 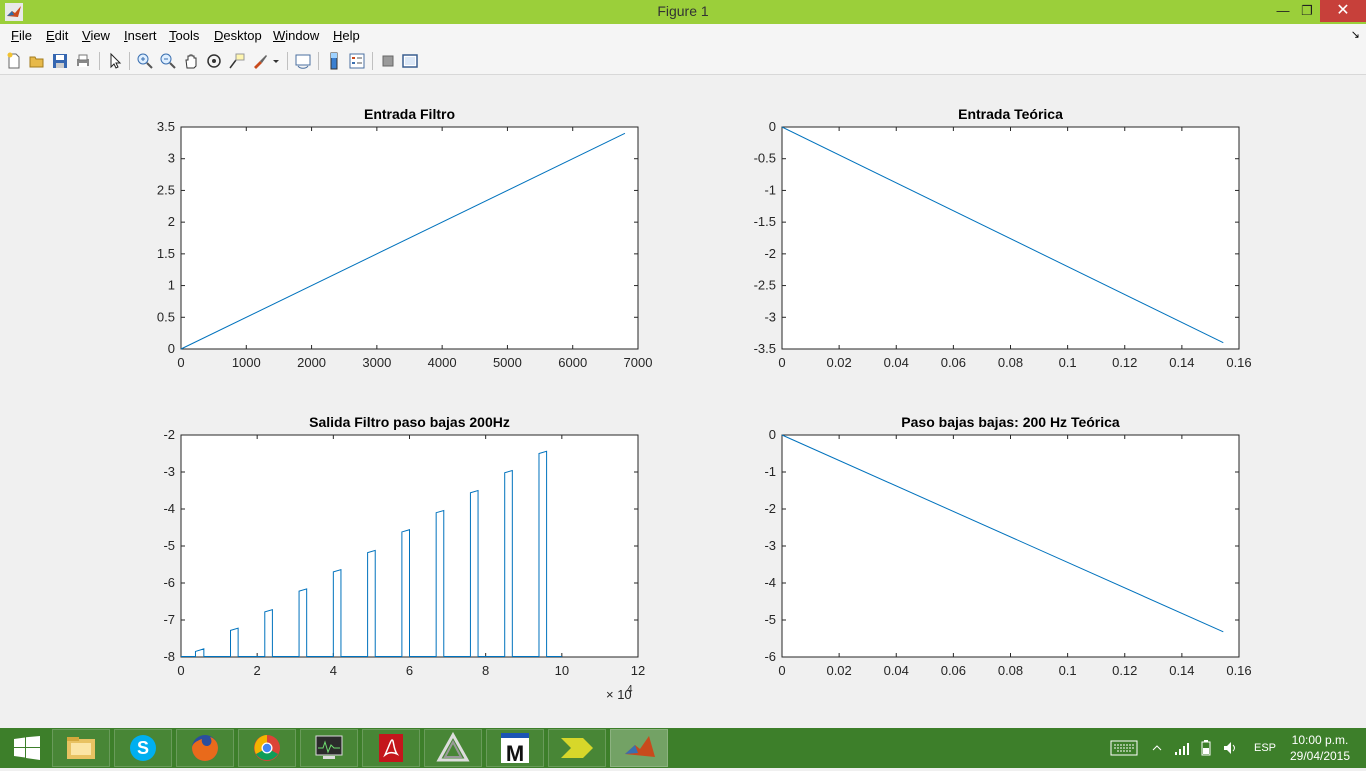 What do you see at coordinates (838, 362) in the screenshot?
I see `x-tick-label: 0.02` at bounding box center [838, 362].